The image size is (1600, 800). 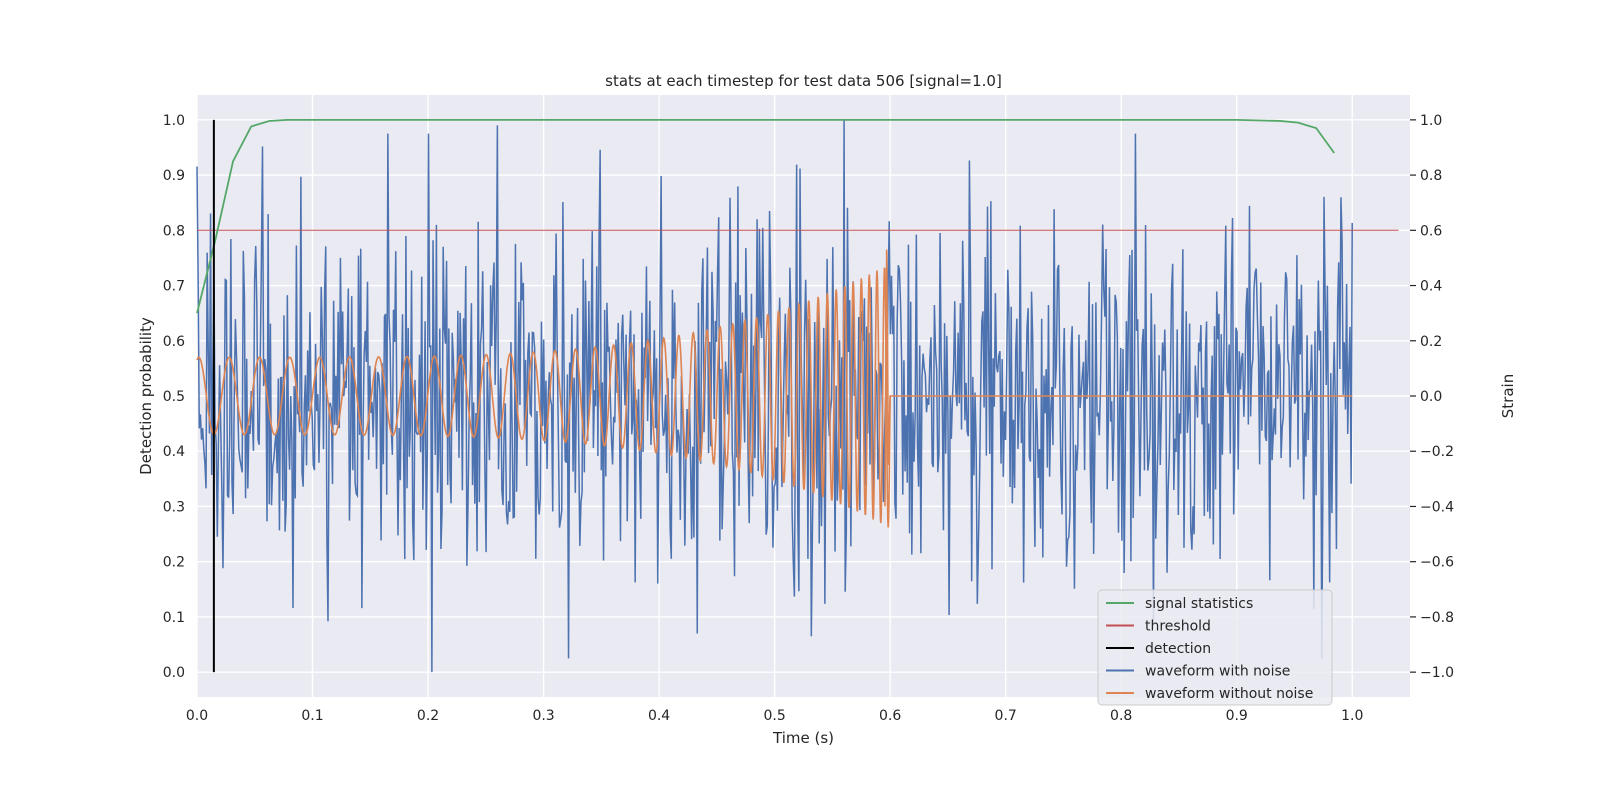 What do you see at coordinates (1237, 716) in the screenshot?
I see `x-tick-label: 0.9` at bounding box center [1237, 716].